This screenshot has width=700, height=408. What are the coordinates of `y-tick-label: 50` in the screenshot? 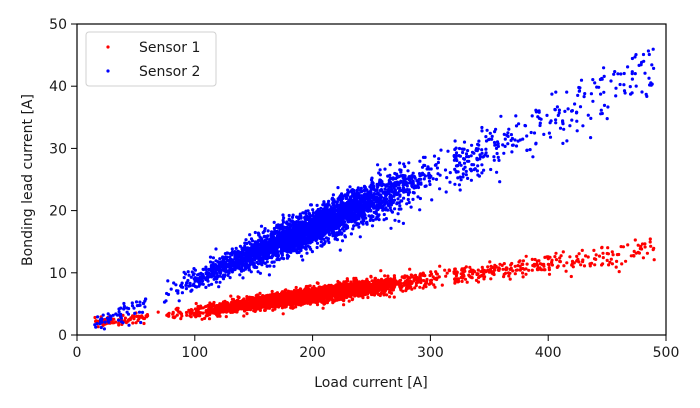 It's located at (58, 25).